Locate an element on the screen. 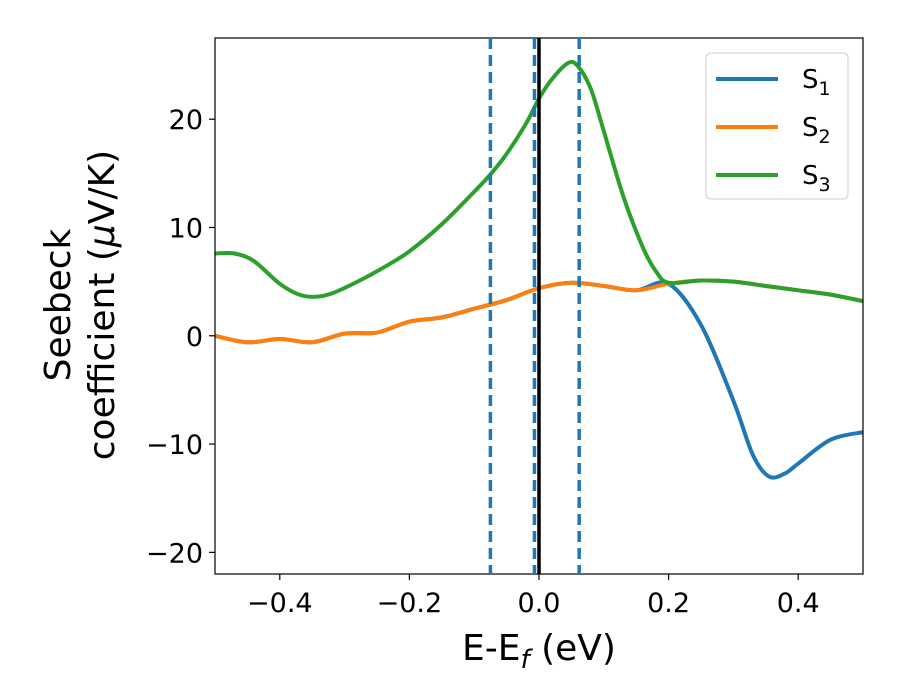 This screenshot has height=700, width=900. y-axis: −20 −10 0 10 20 is located at coordinates (180, 337).